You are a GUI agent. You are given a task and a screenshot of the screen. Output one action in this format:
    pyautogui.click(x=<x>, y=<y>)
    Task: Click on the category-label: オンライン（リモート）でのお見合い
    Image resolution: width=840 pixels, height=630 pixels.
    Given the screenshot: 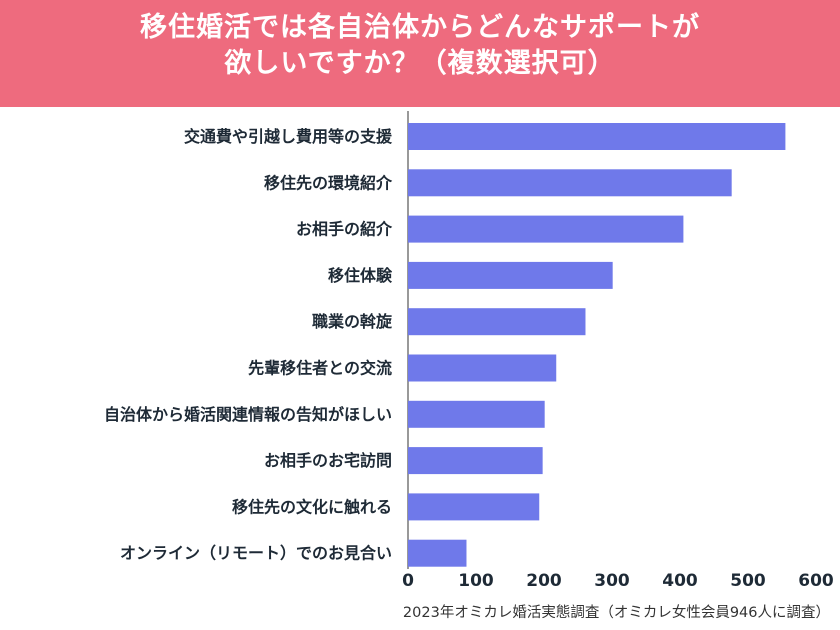 What is the action you would take?
    pyautogui.click(x=256, y=553)
    